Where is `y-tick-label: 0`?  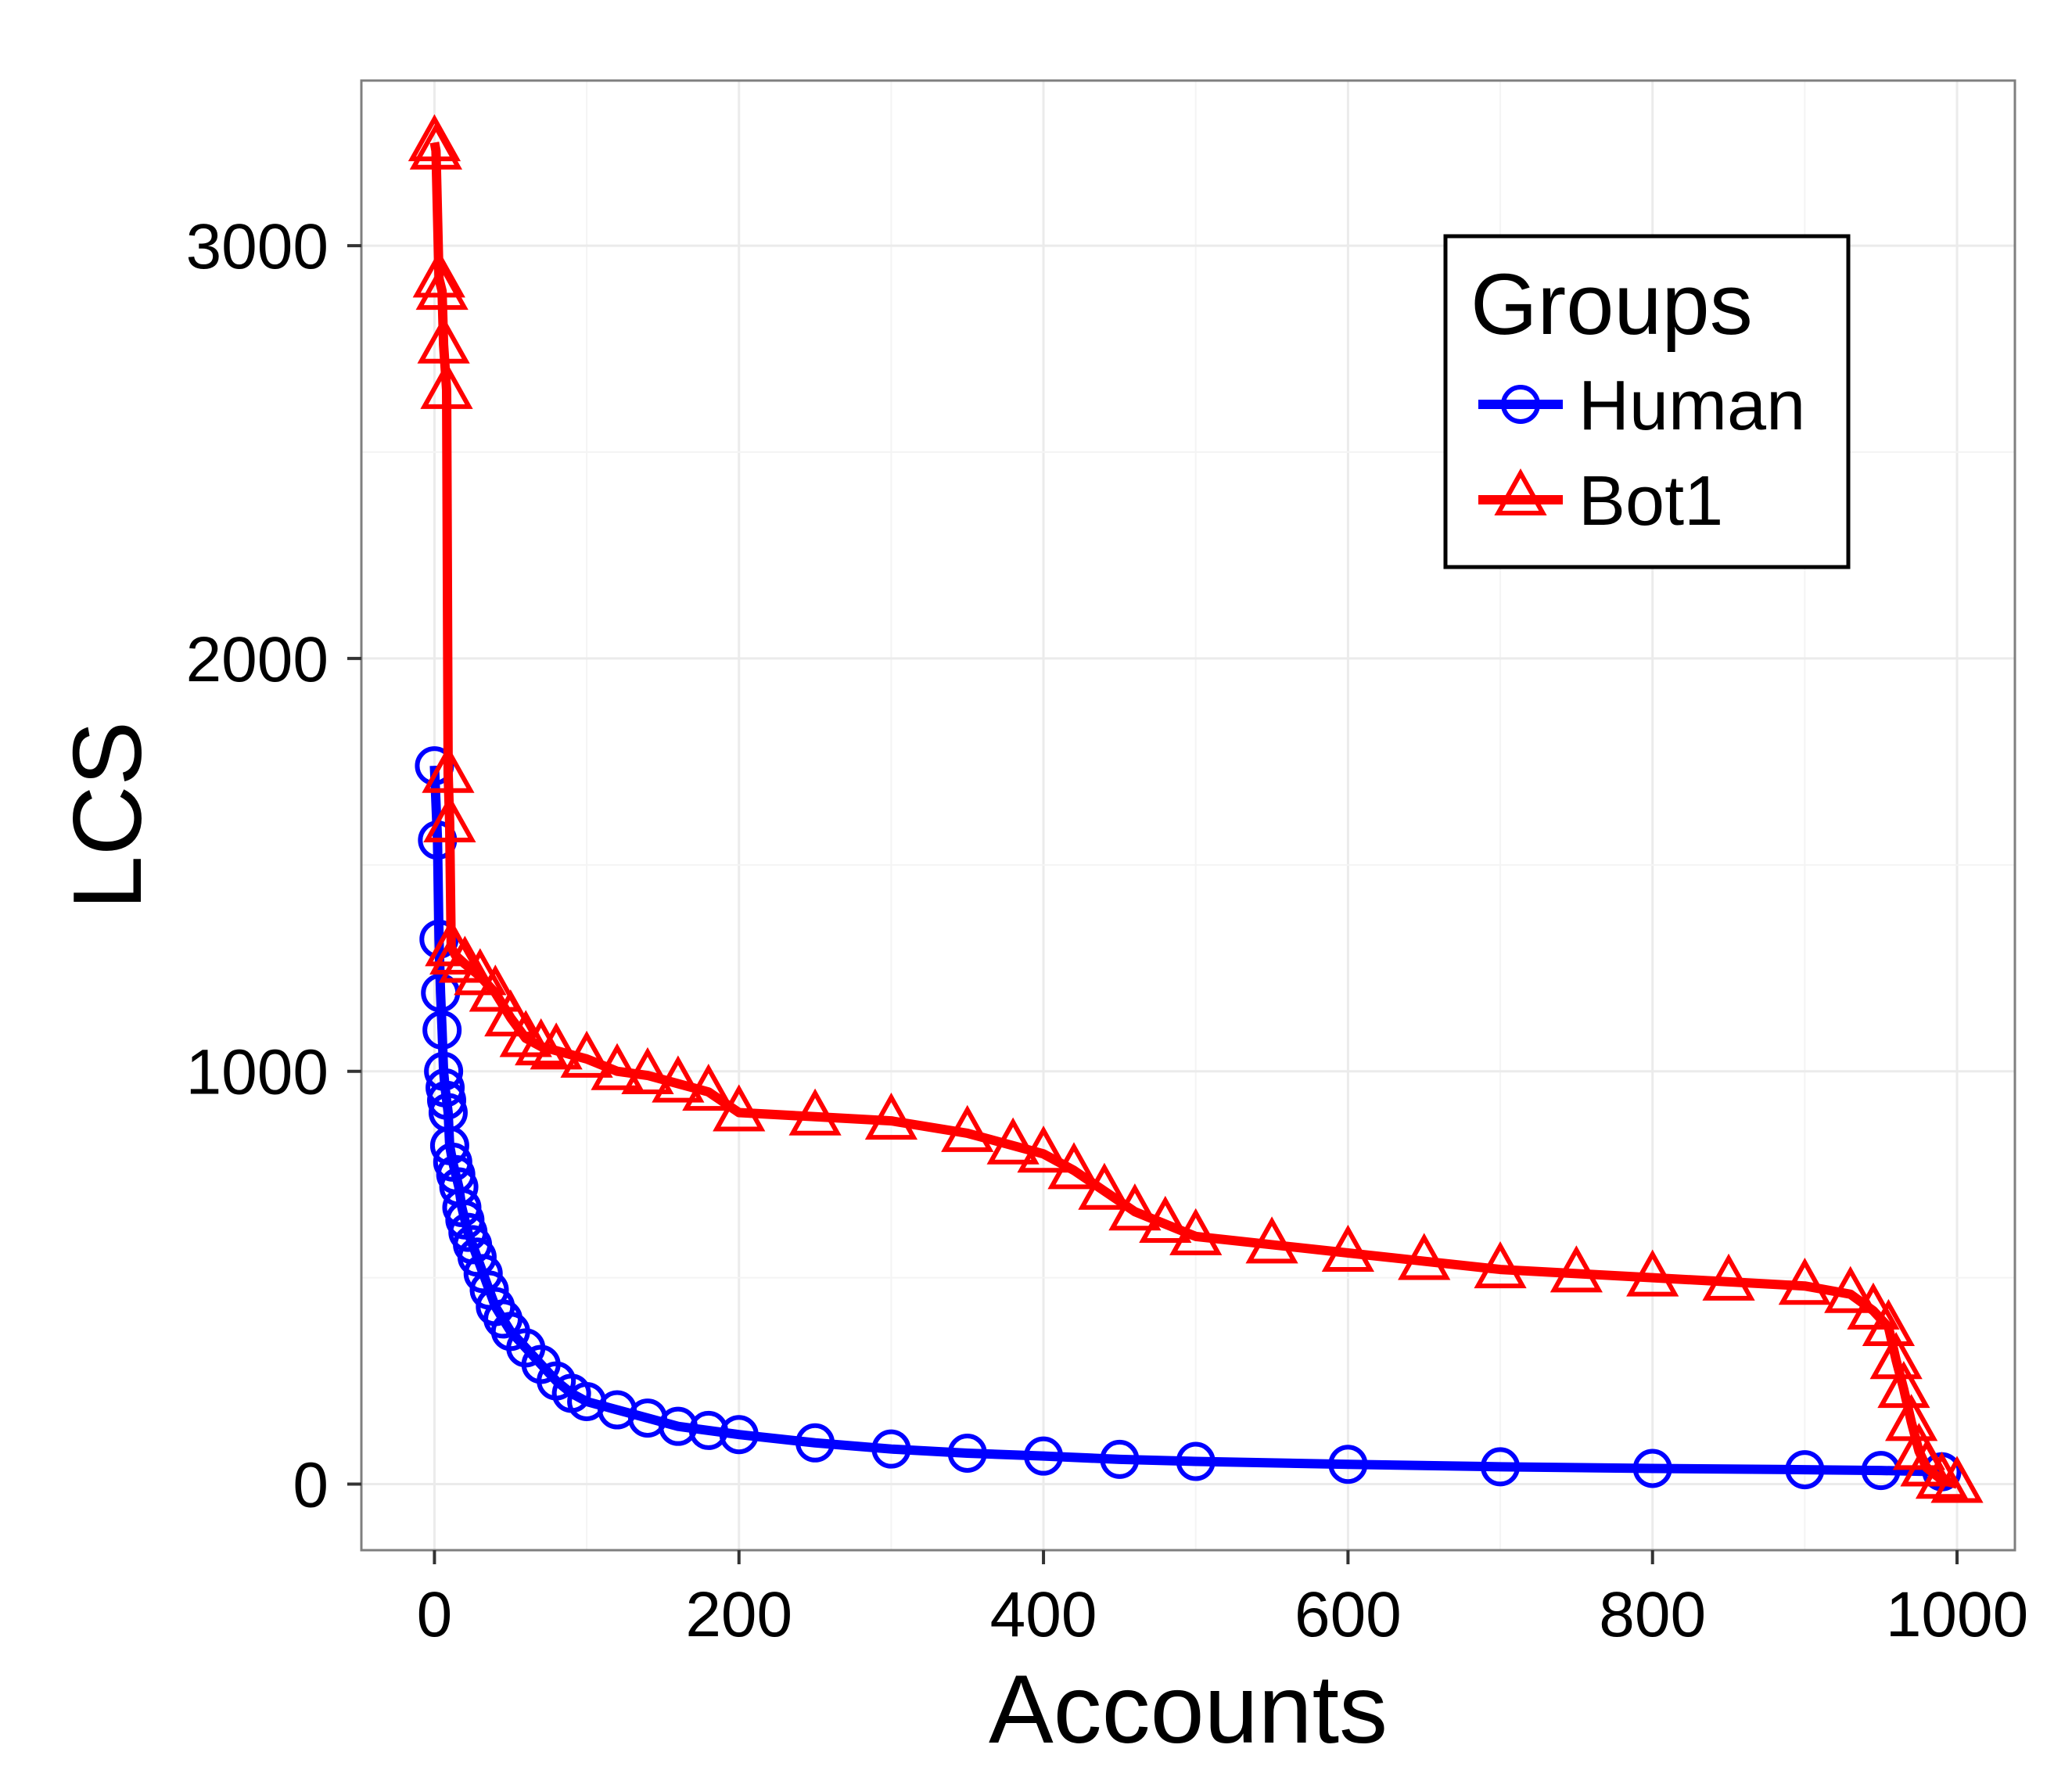
y-tick-label: 0 is located at coordinates (311, 1485).